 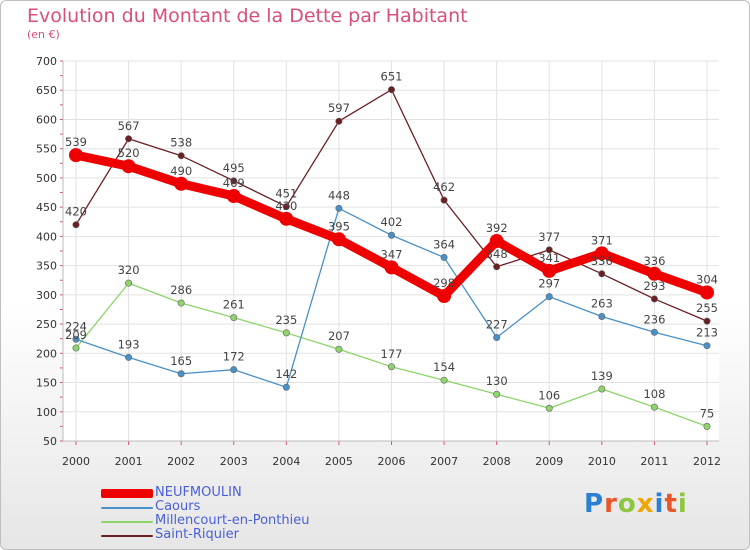 What do you see at coordinates (444, 367) in the screenshot?
I see `data-label: 154` at bounding box center [444, 367].